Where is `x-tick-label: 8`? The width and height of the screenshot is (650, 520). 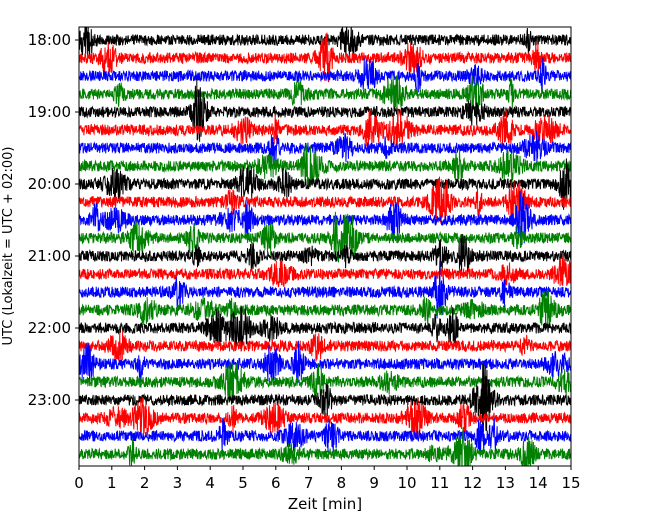
x-tick-label: 8 is located at coordinates (342, 483).